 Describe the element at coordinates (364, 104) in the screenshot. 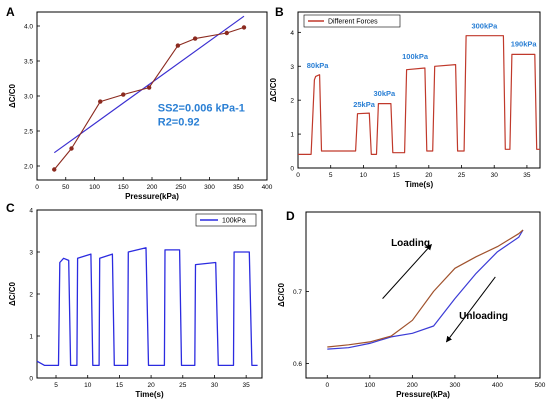

I see `force-label: 25kPa` at that location.